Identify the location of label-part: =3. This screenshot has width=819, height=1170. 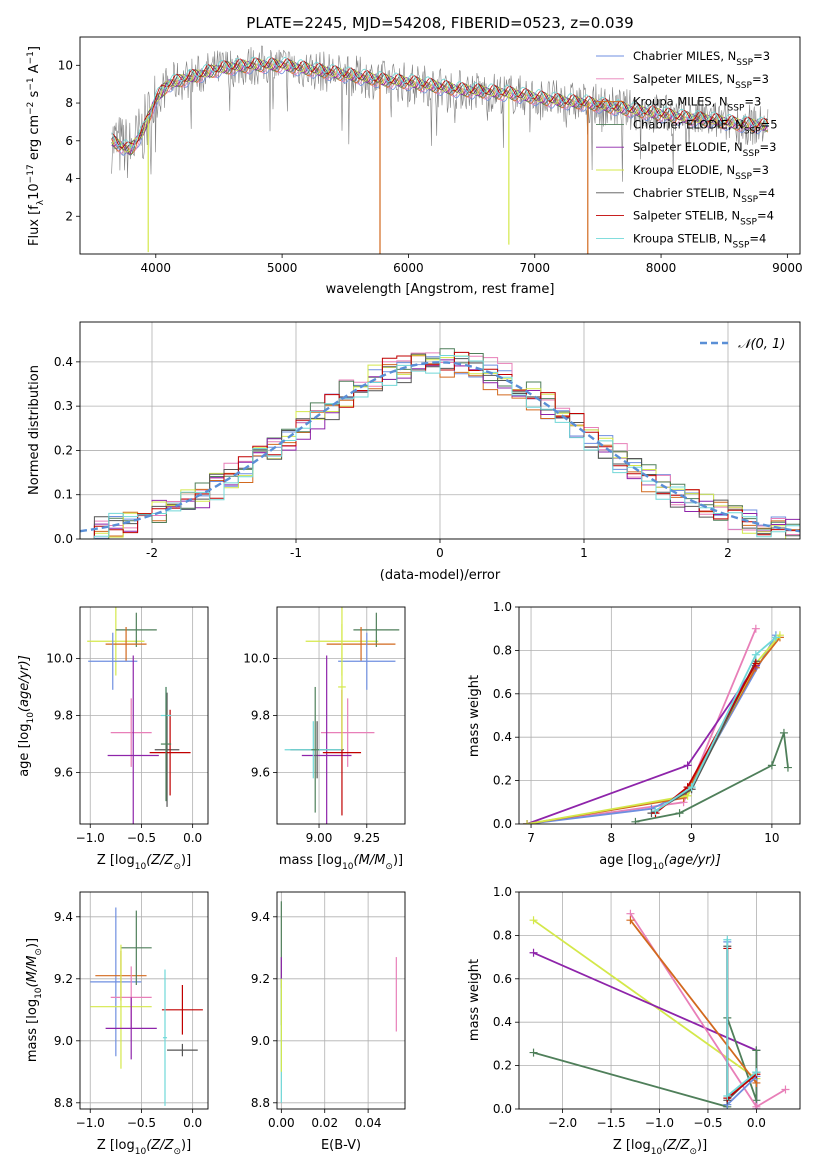
(761, 56).